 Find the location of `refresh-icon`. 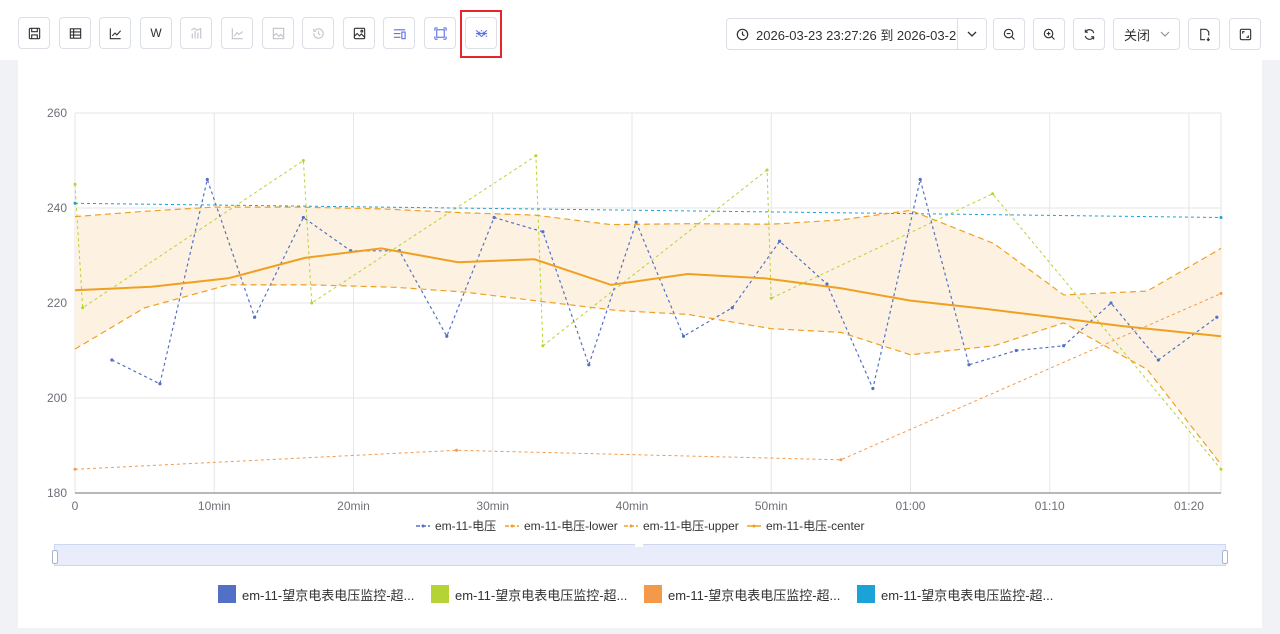

refresh-icon is located at coordinates (1089, 34).